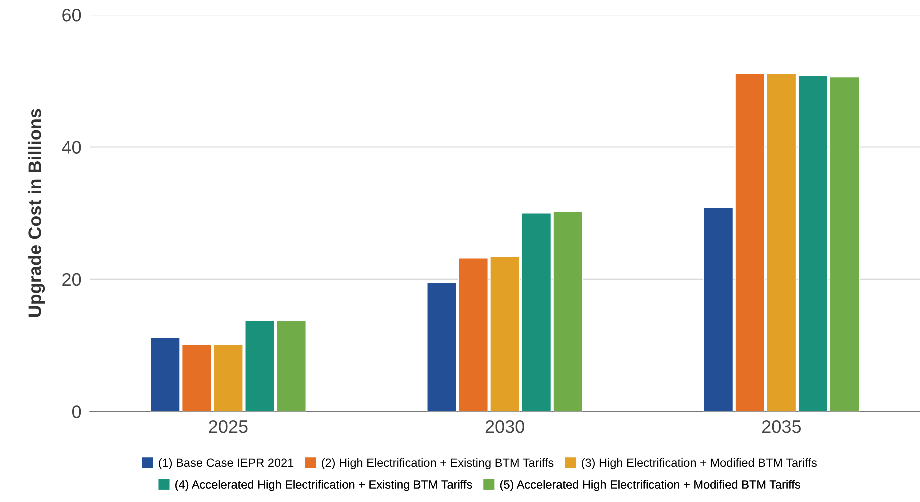 The height and width of the screenshot is (502, 920). Describe the element at coordinates (505, 427) in the screenshot. I see `x-tick-label: 2030` at that location.